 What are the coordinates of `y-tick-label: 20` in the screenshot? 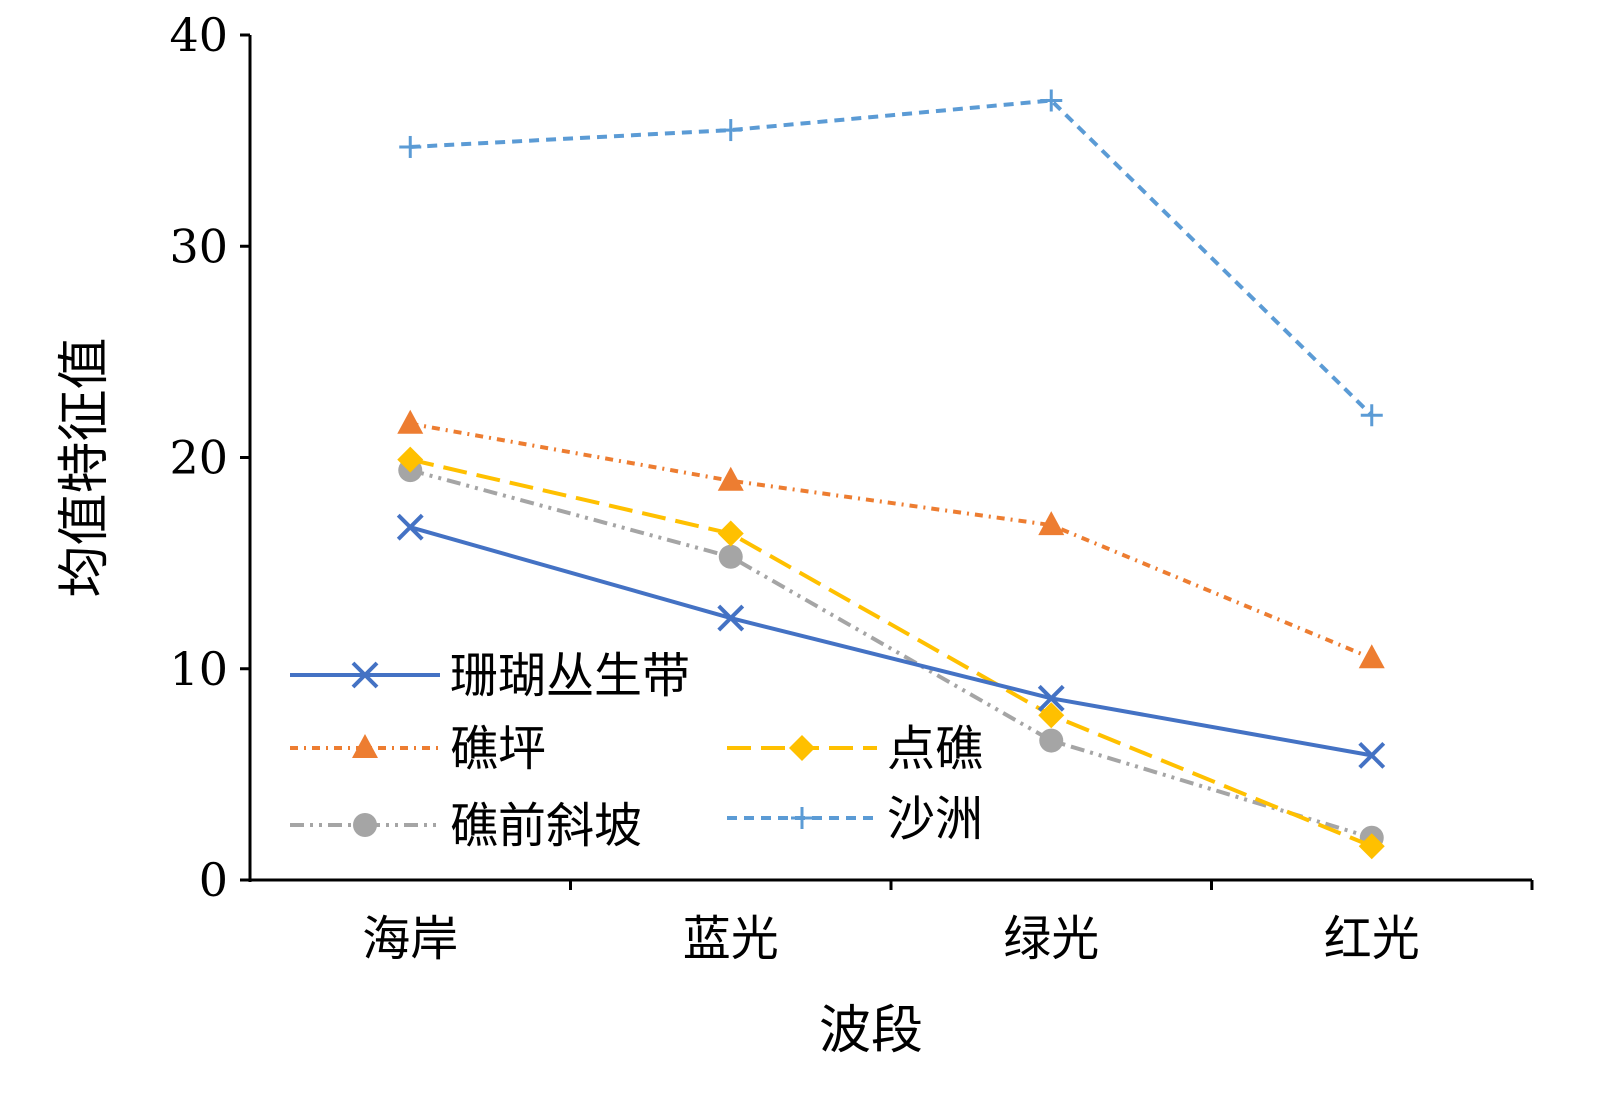 It's located at (198, 458).